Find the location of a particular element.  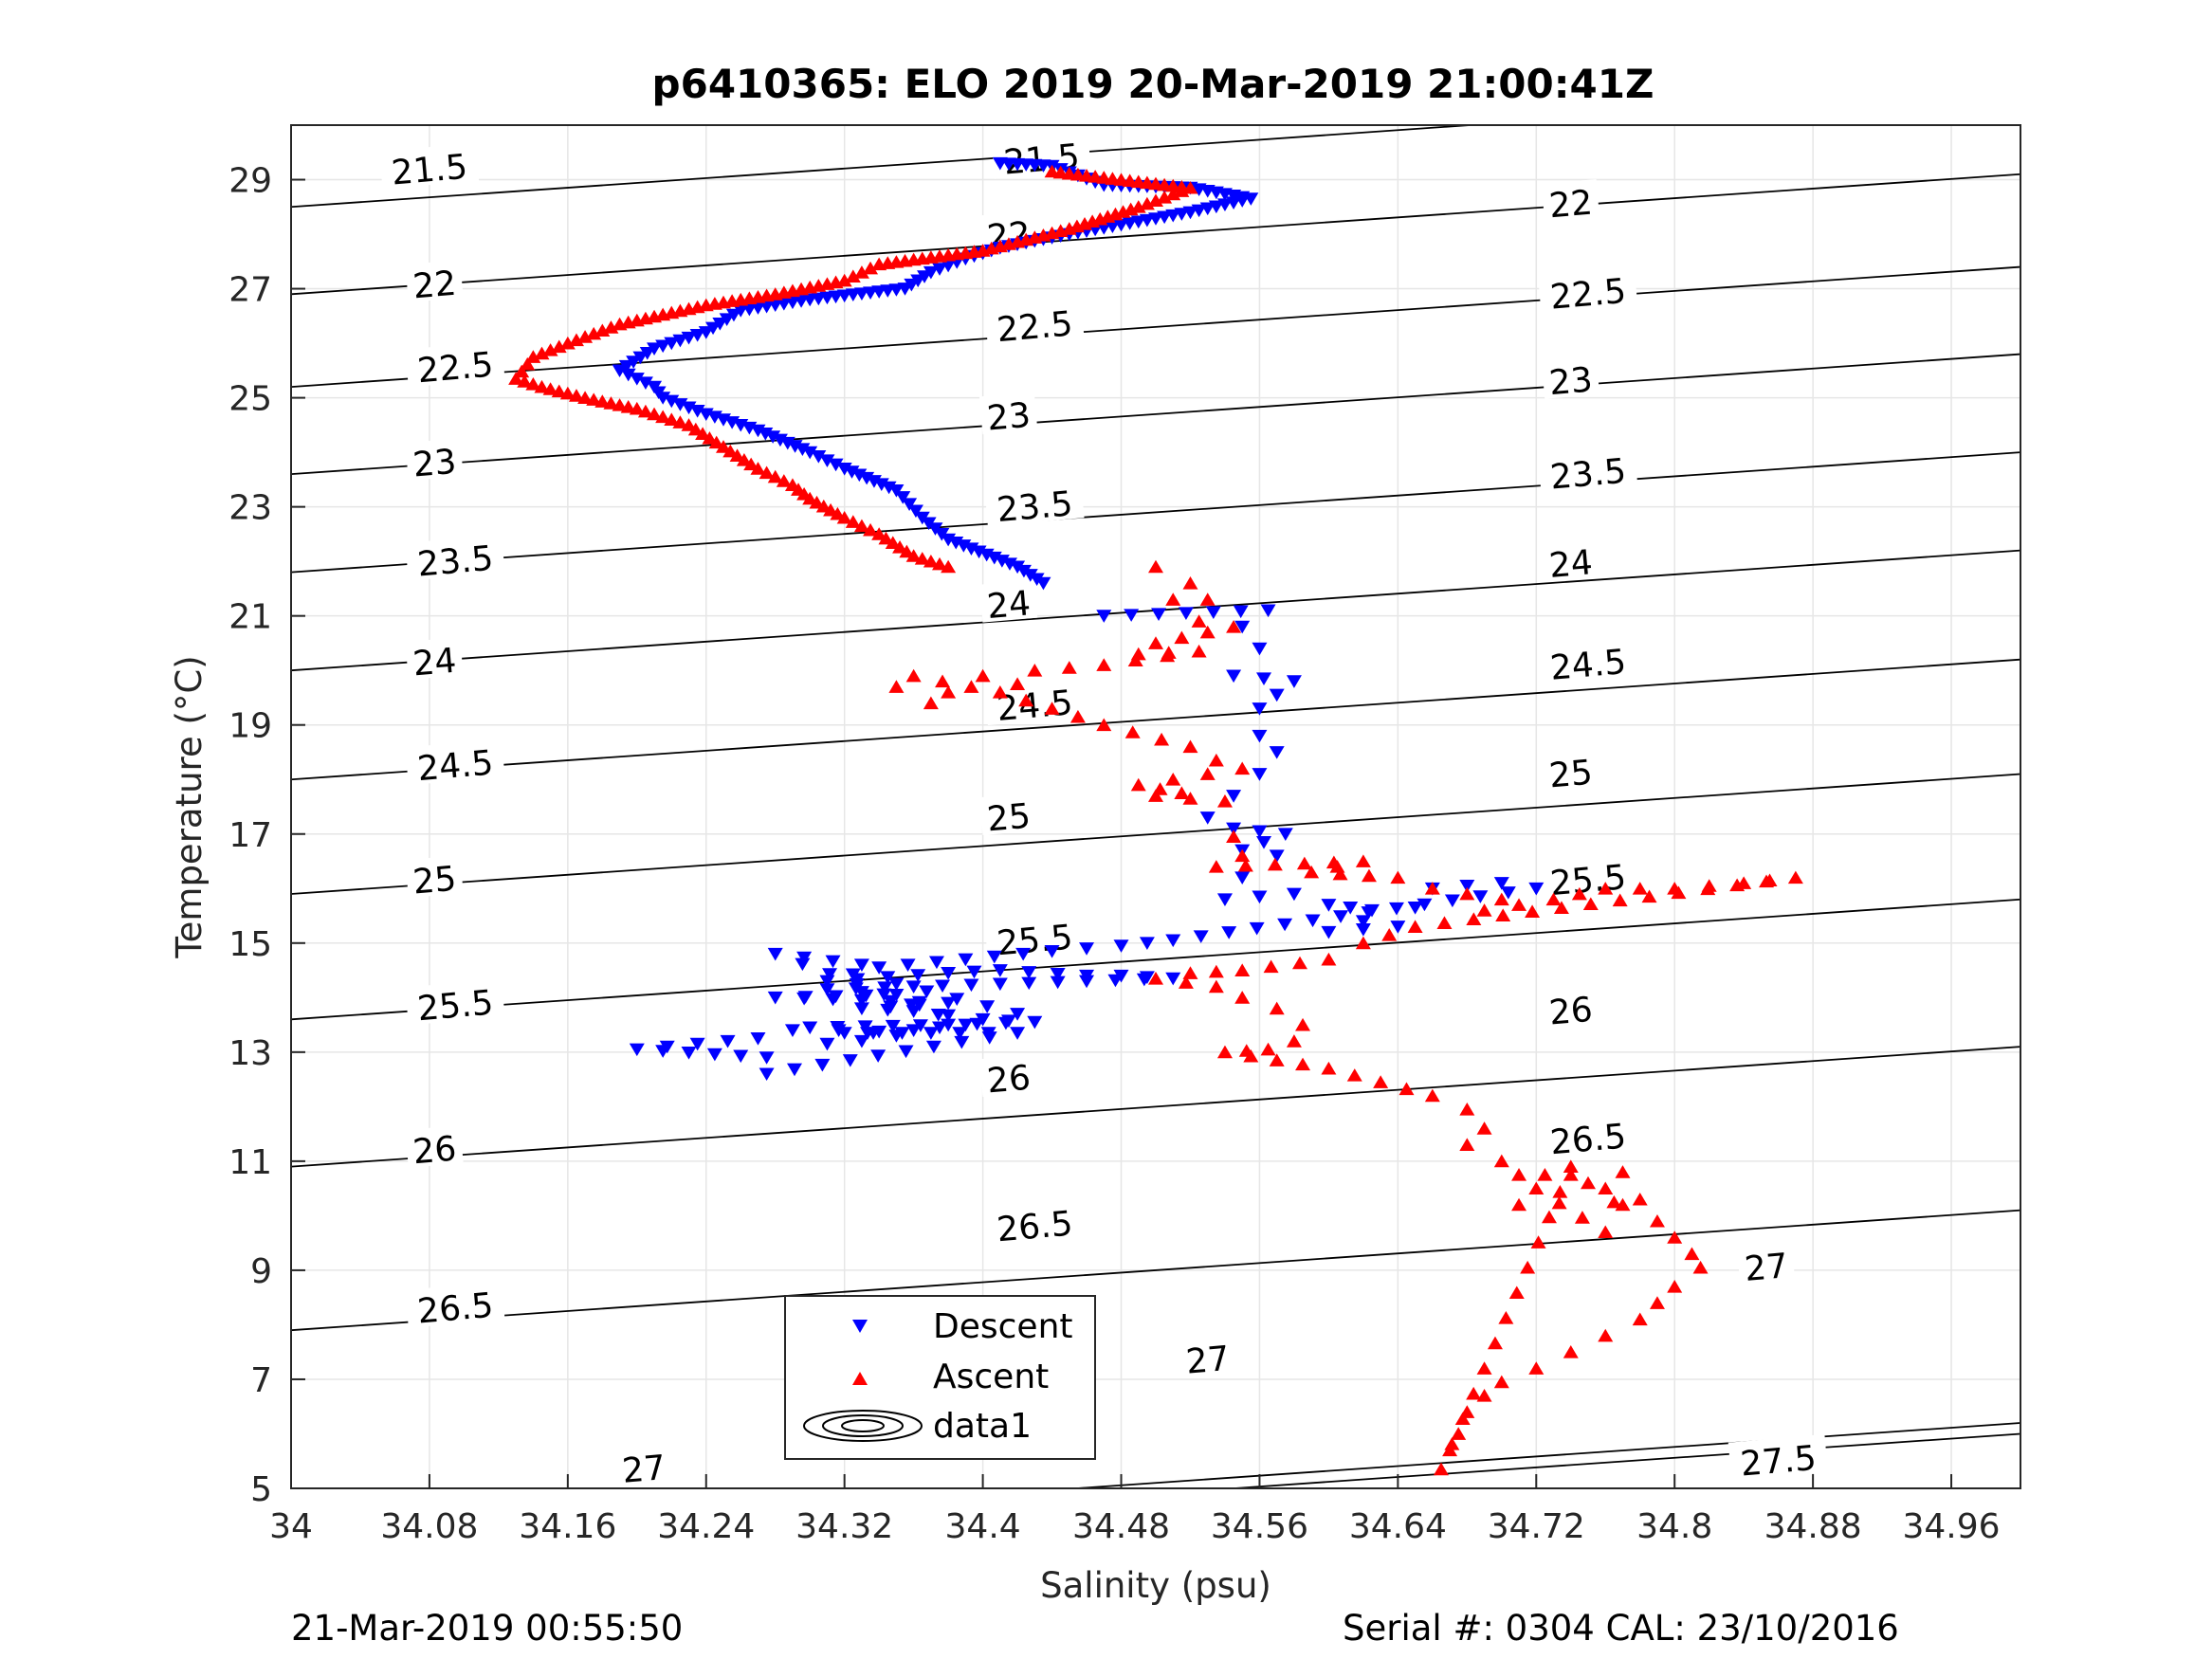

contour-label: 23.5 is located at coordinates (1034, 505).